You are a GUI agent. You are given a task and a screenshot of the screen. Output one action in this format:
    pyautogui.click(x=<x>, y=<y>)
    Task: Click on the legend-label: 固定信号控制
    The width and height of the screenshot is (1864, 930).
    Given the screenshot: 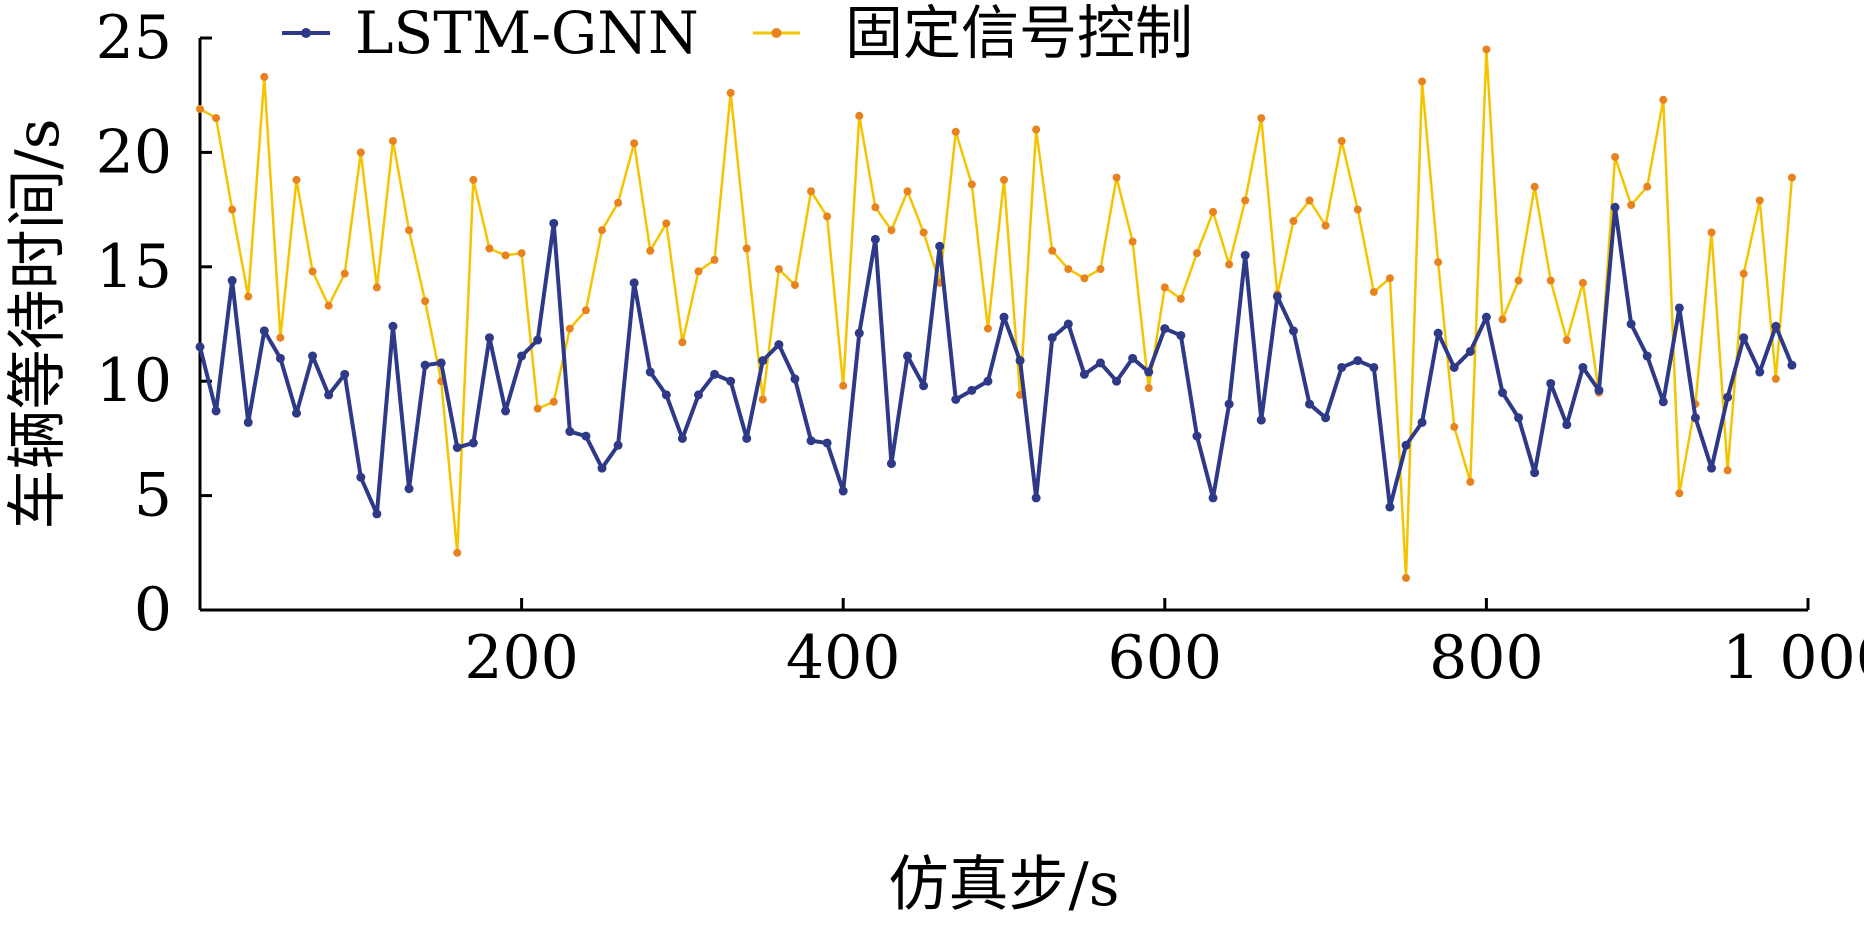 What is the action you would take?
    pyautogui.click(x=1019, y=33)
    